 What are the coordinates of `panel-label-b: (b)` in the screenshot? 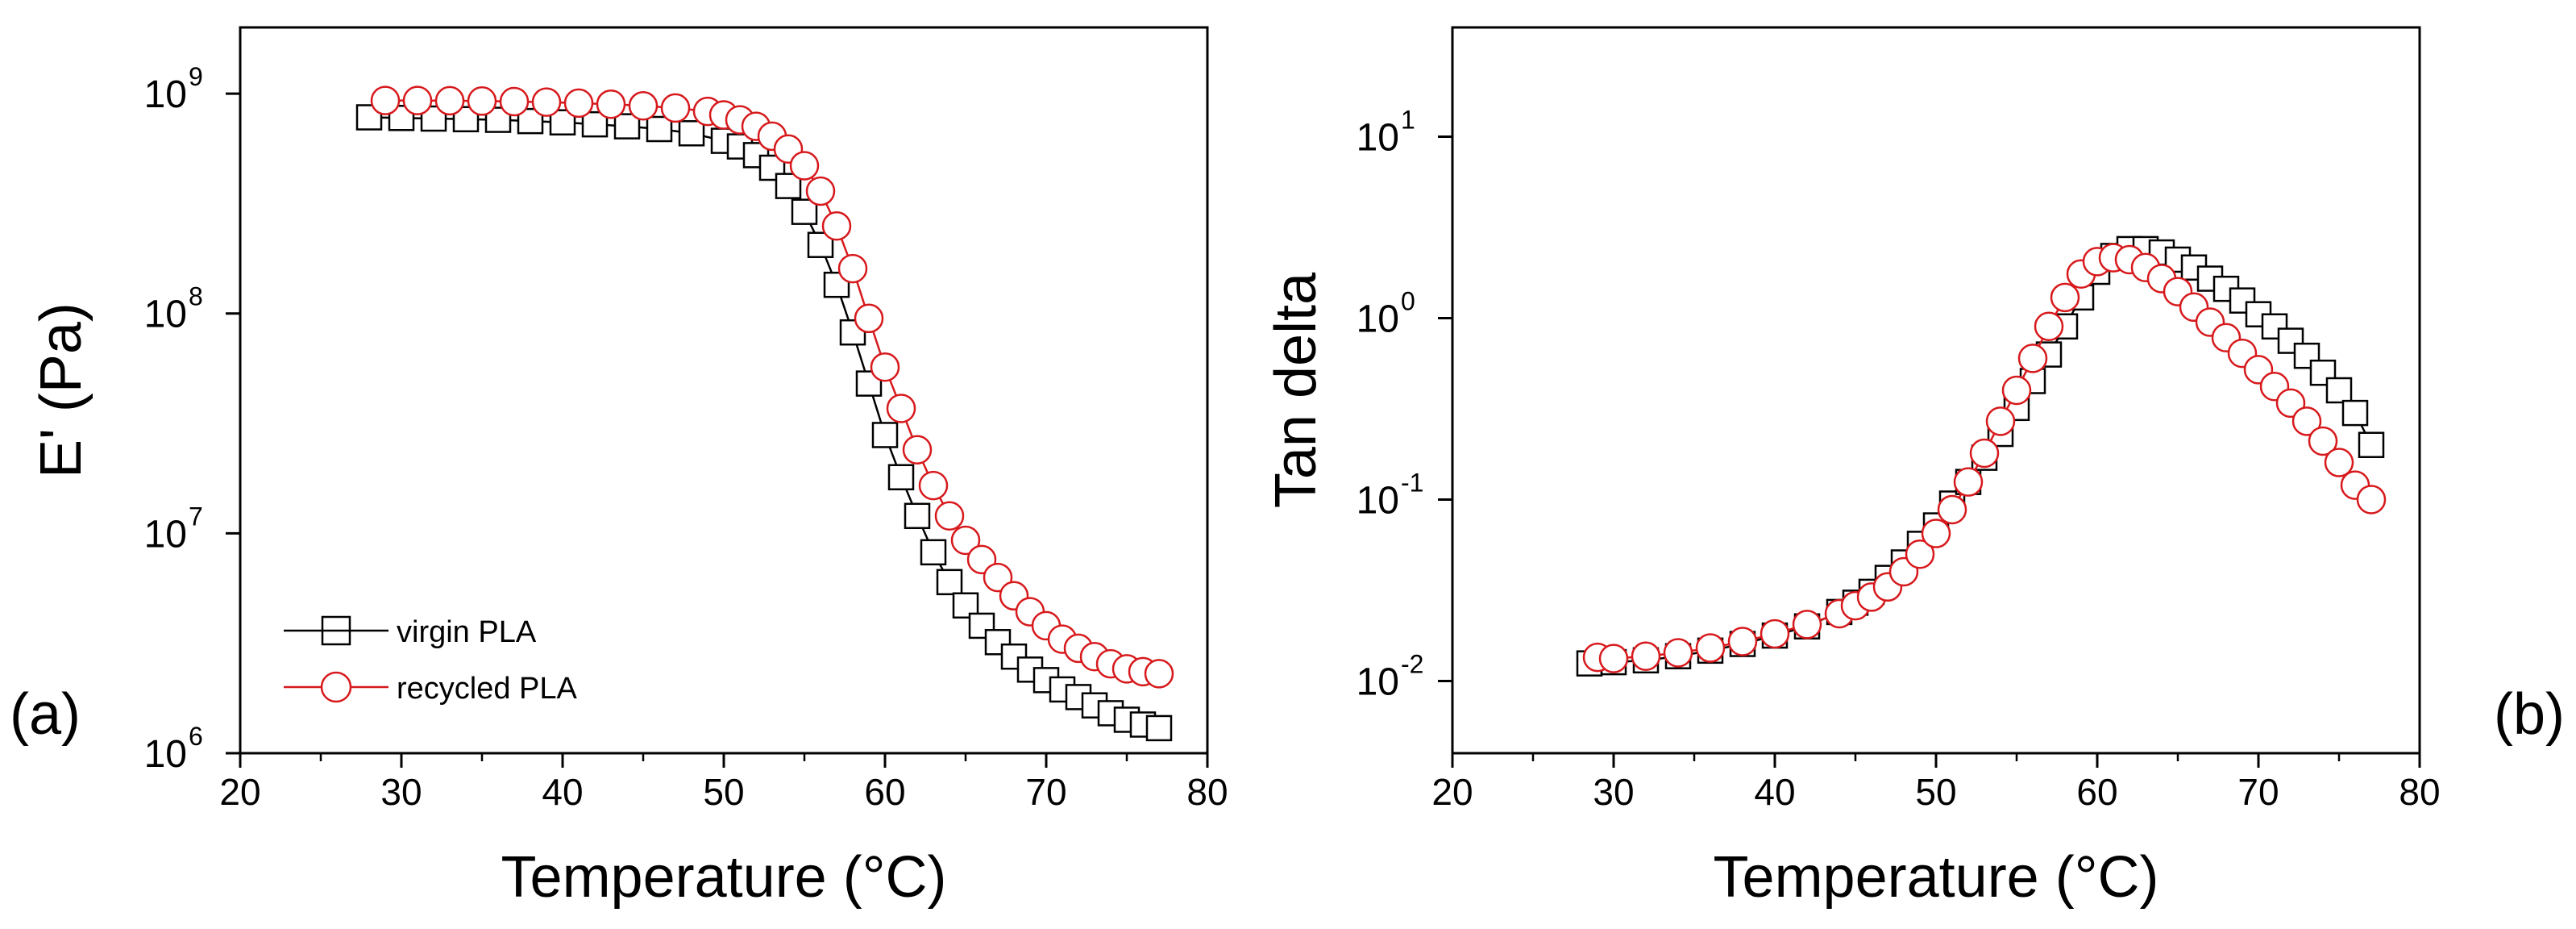 It's located at (2529, 714).